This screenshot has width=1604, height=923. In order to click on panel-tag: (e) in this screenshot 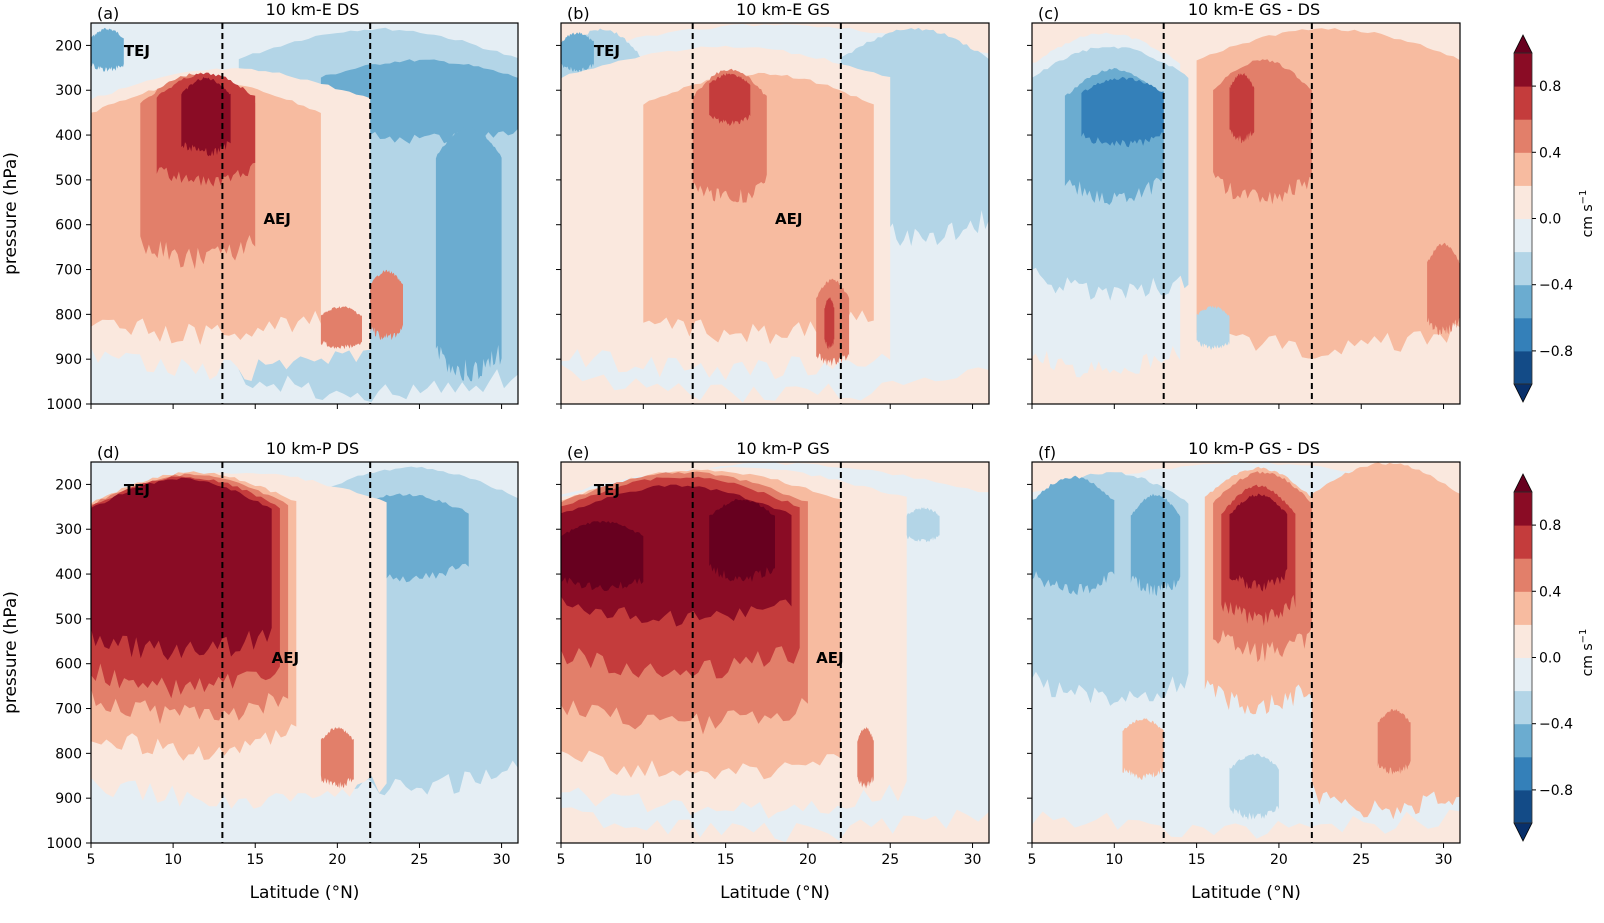, I will do `click(578, 452)`.